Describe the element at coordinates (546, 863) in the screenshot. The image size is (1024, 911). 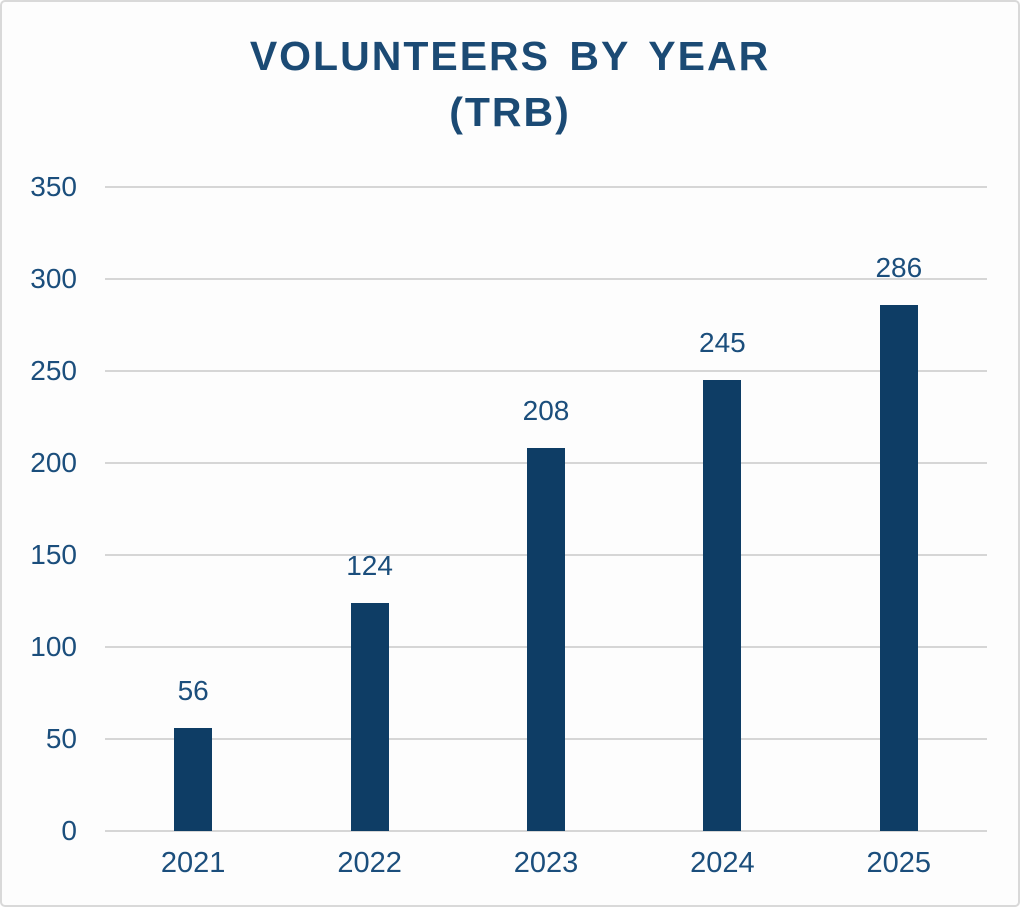
I see `x-tick-label-2023: 2023` at that location.